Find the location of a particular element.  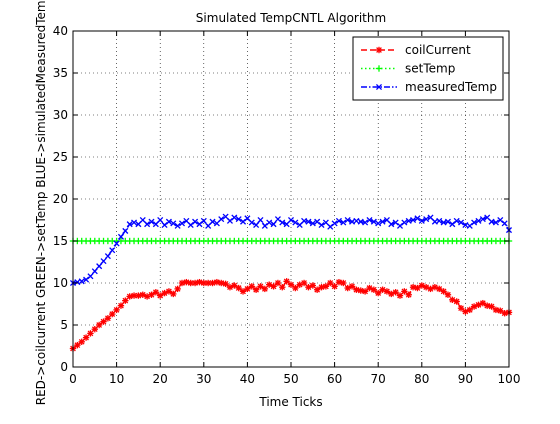

x-tick-label: 30 is located at coordinates (203, 379).